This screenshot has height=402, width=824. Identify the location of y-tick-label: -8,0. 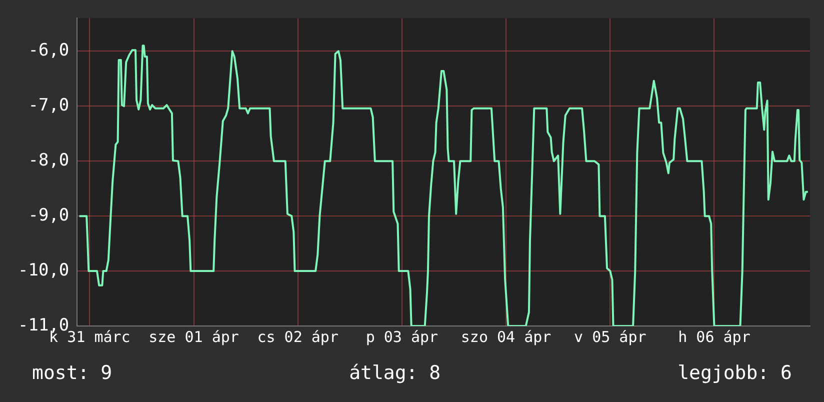
(49, 160).